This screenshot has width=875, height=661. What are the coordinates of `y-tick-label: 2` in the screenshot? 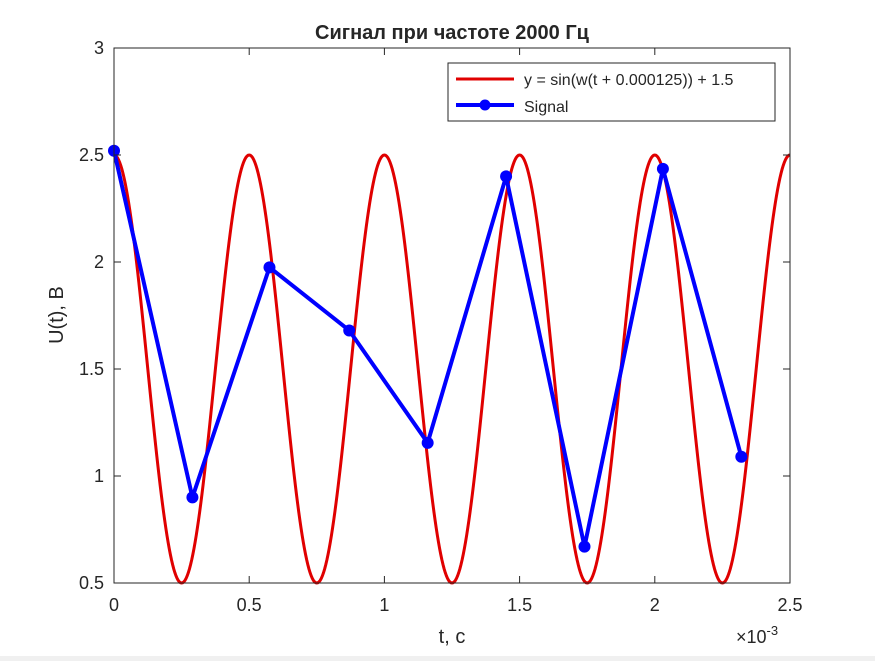 It's located at (99, 262).